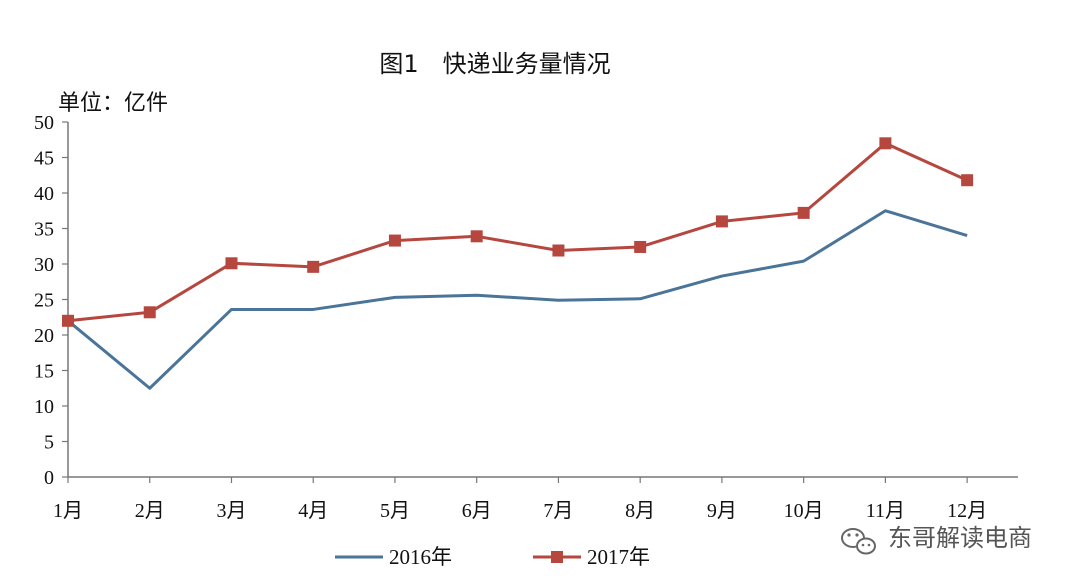  What do you see at coordinates (492, 557) in the screenshot?
I see `legend: 2016年 2017年` at bounding box center [492, 557].